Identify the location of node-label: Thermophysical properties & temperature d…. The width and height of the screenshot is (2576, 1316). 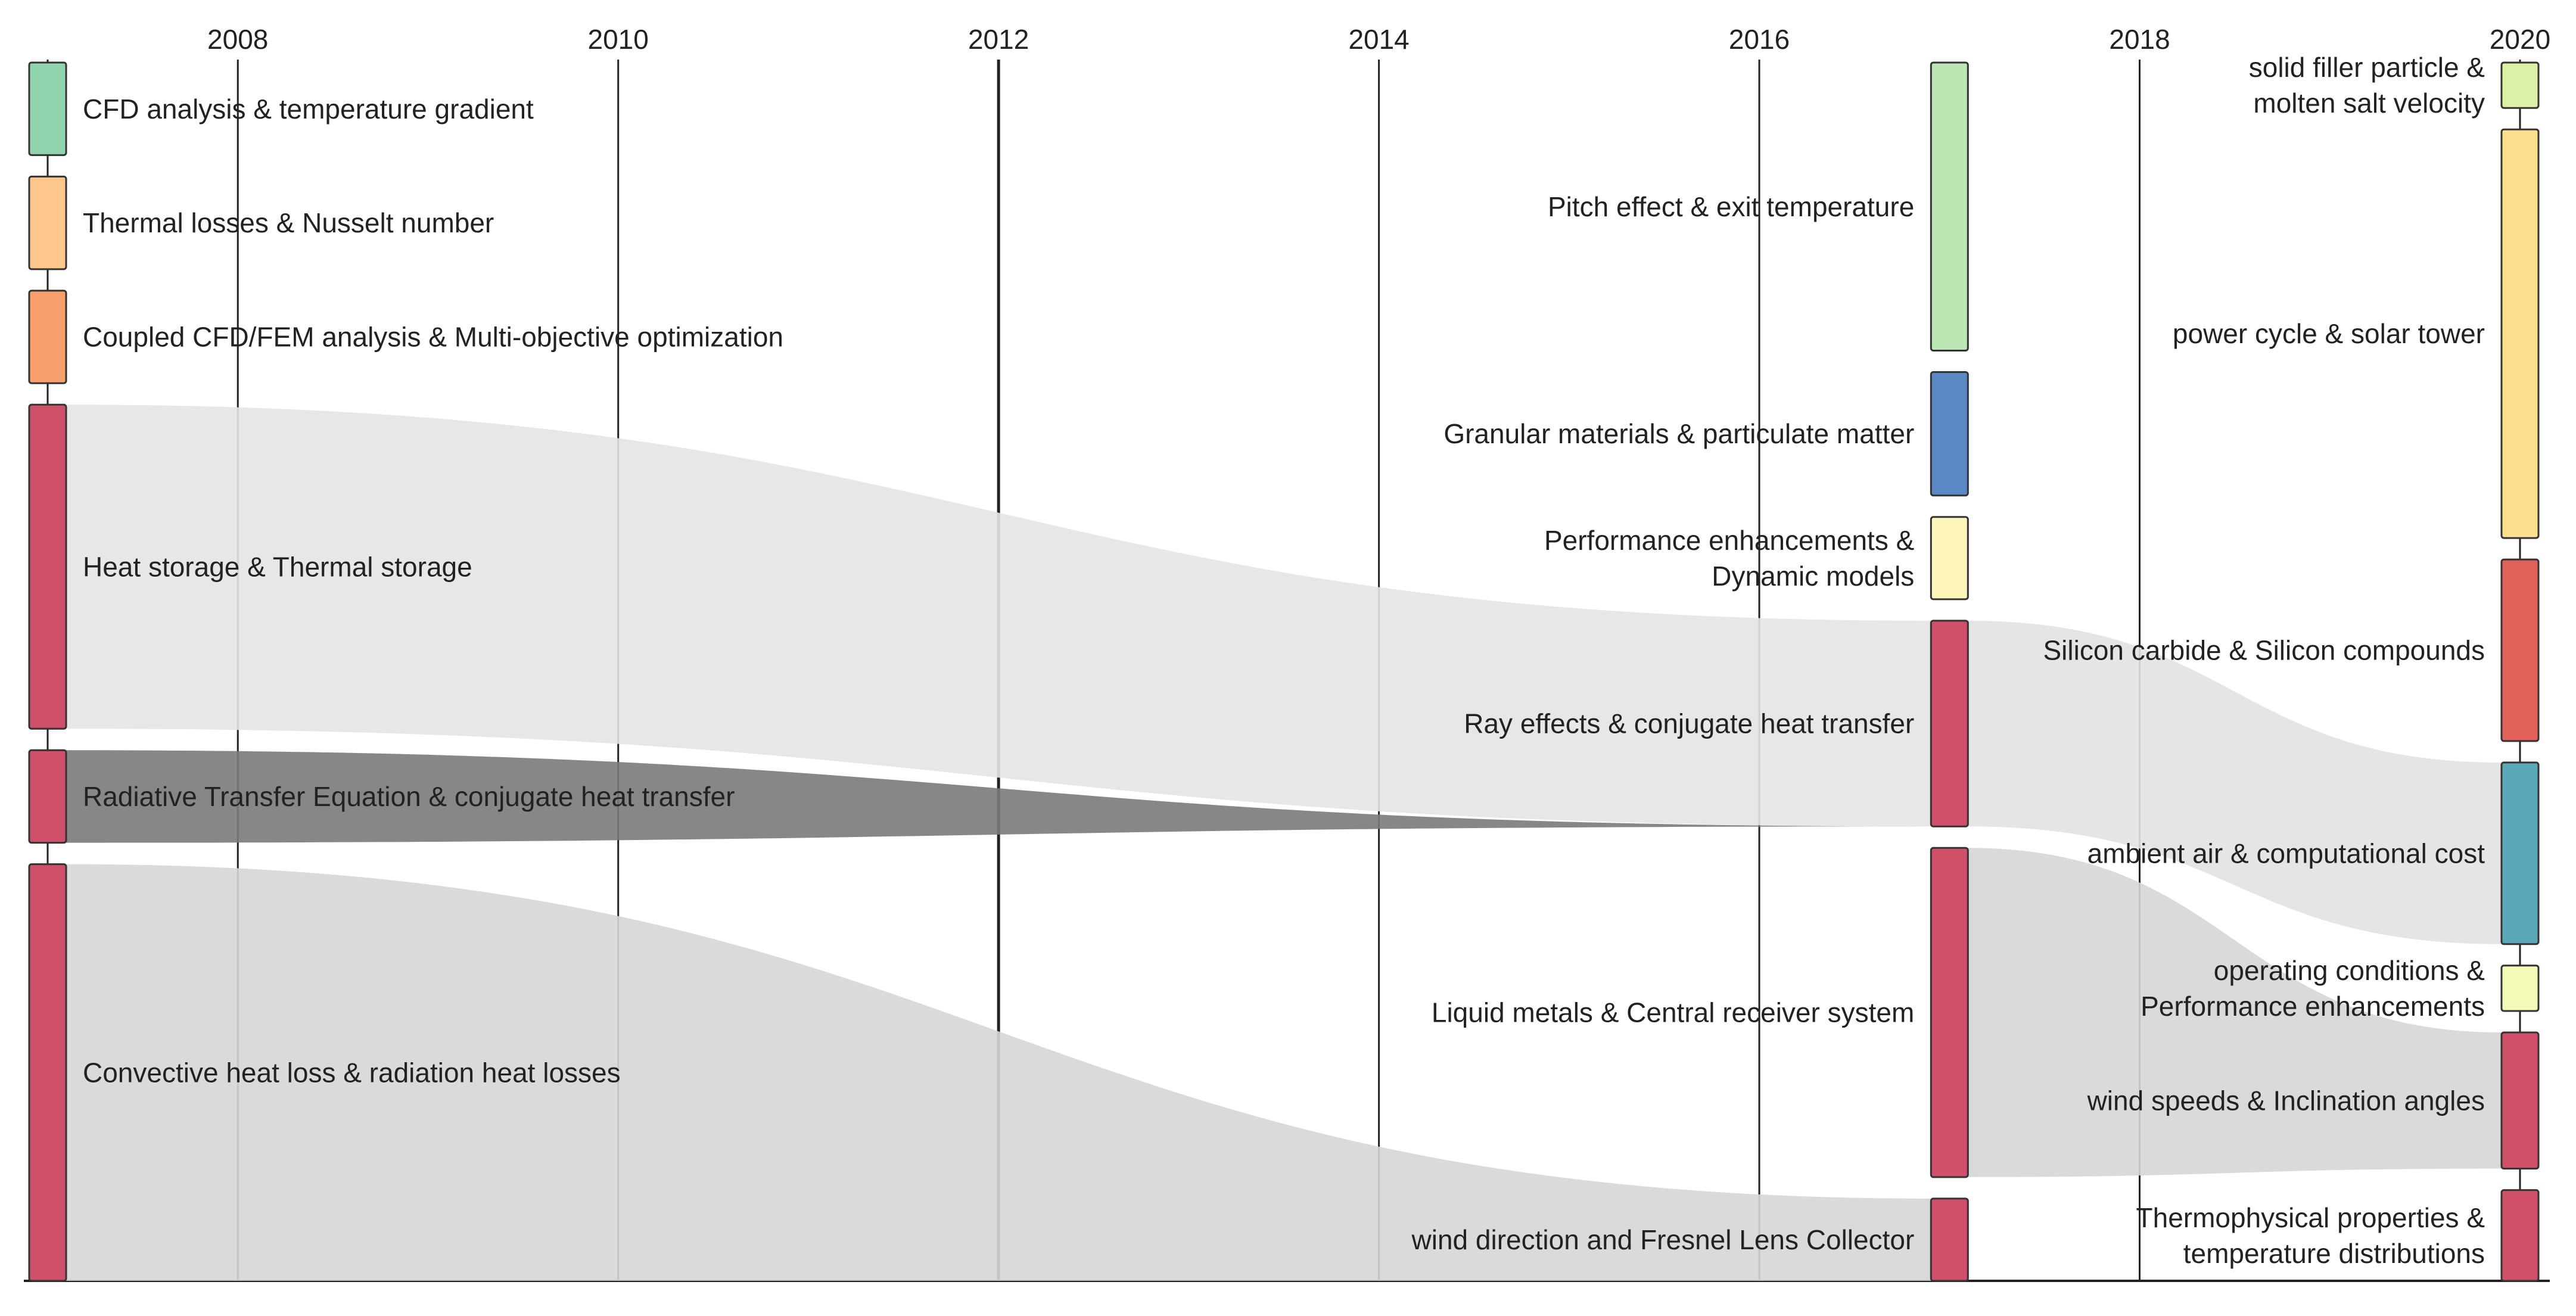
(2310, 1235).